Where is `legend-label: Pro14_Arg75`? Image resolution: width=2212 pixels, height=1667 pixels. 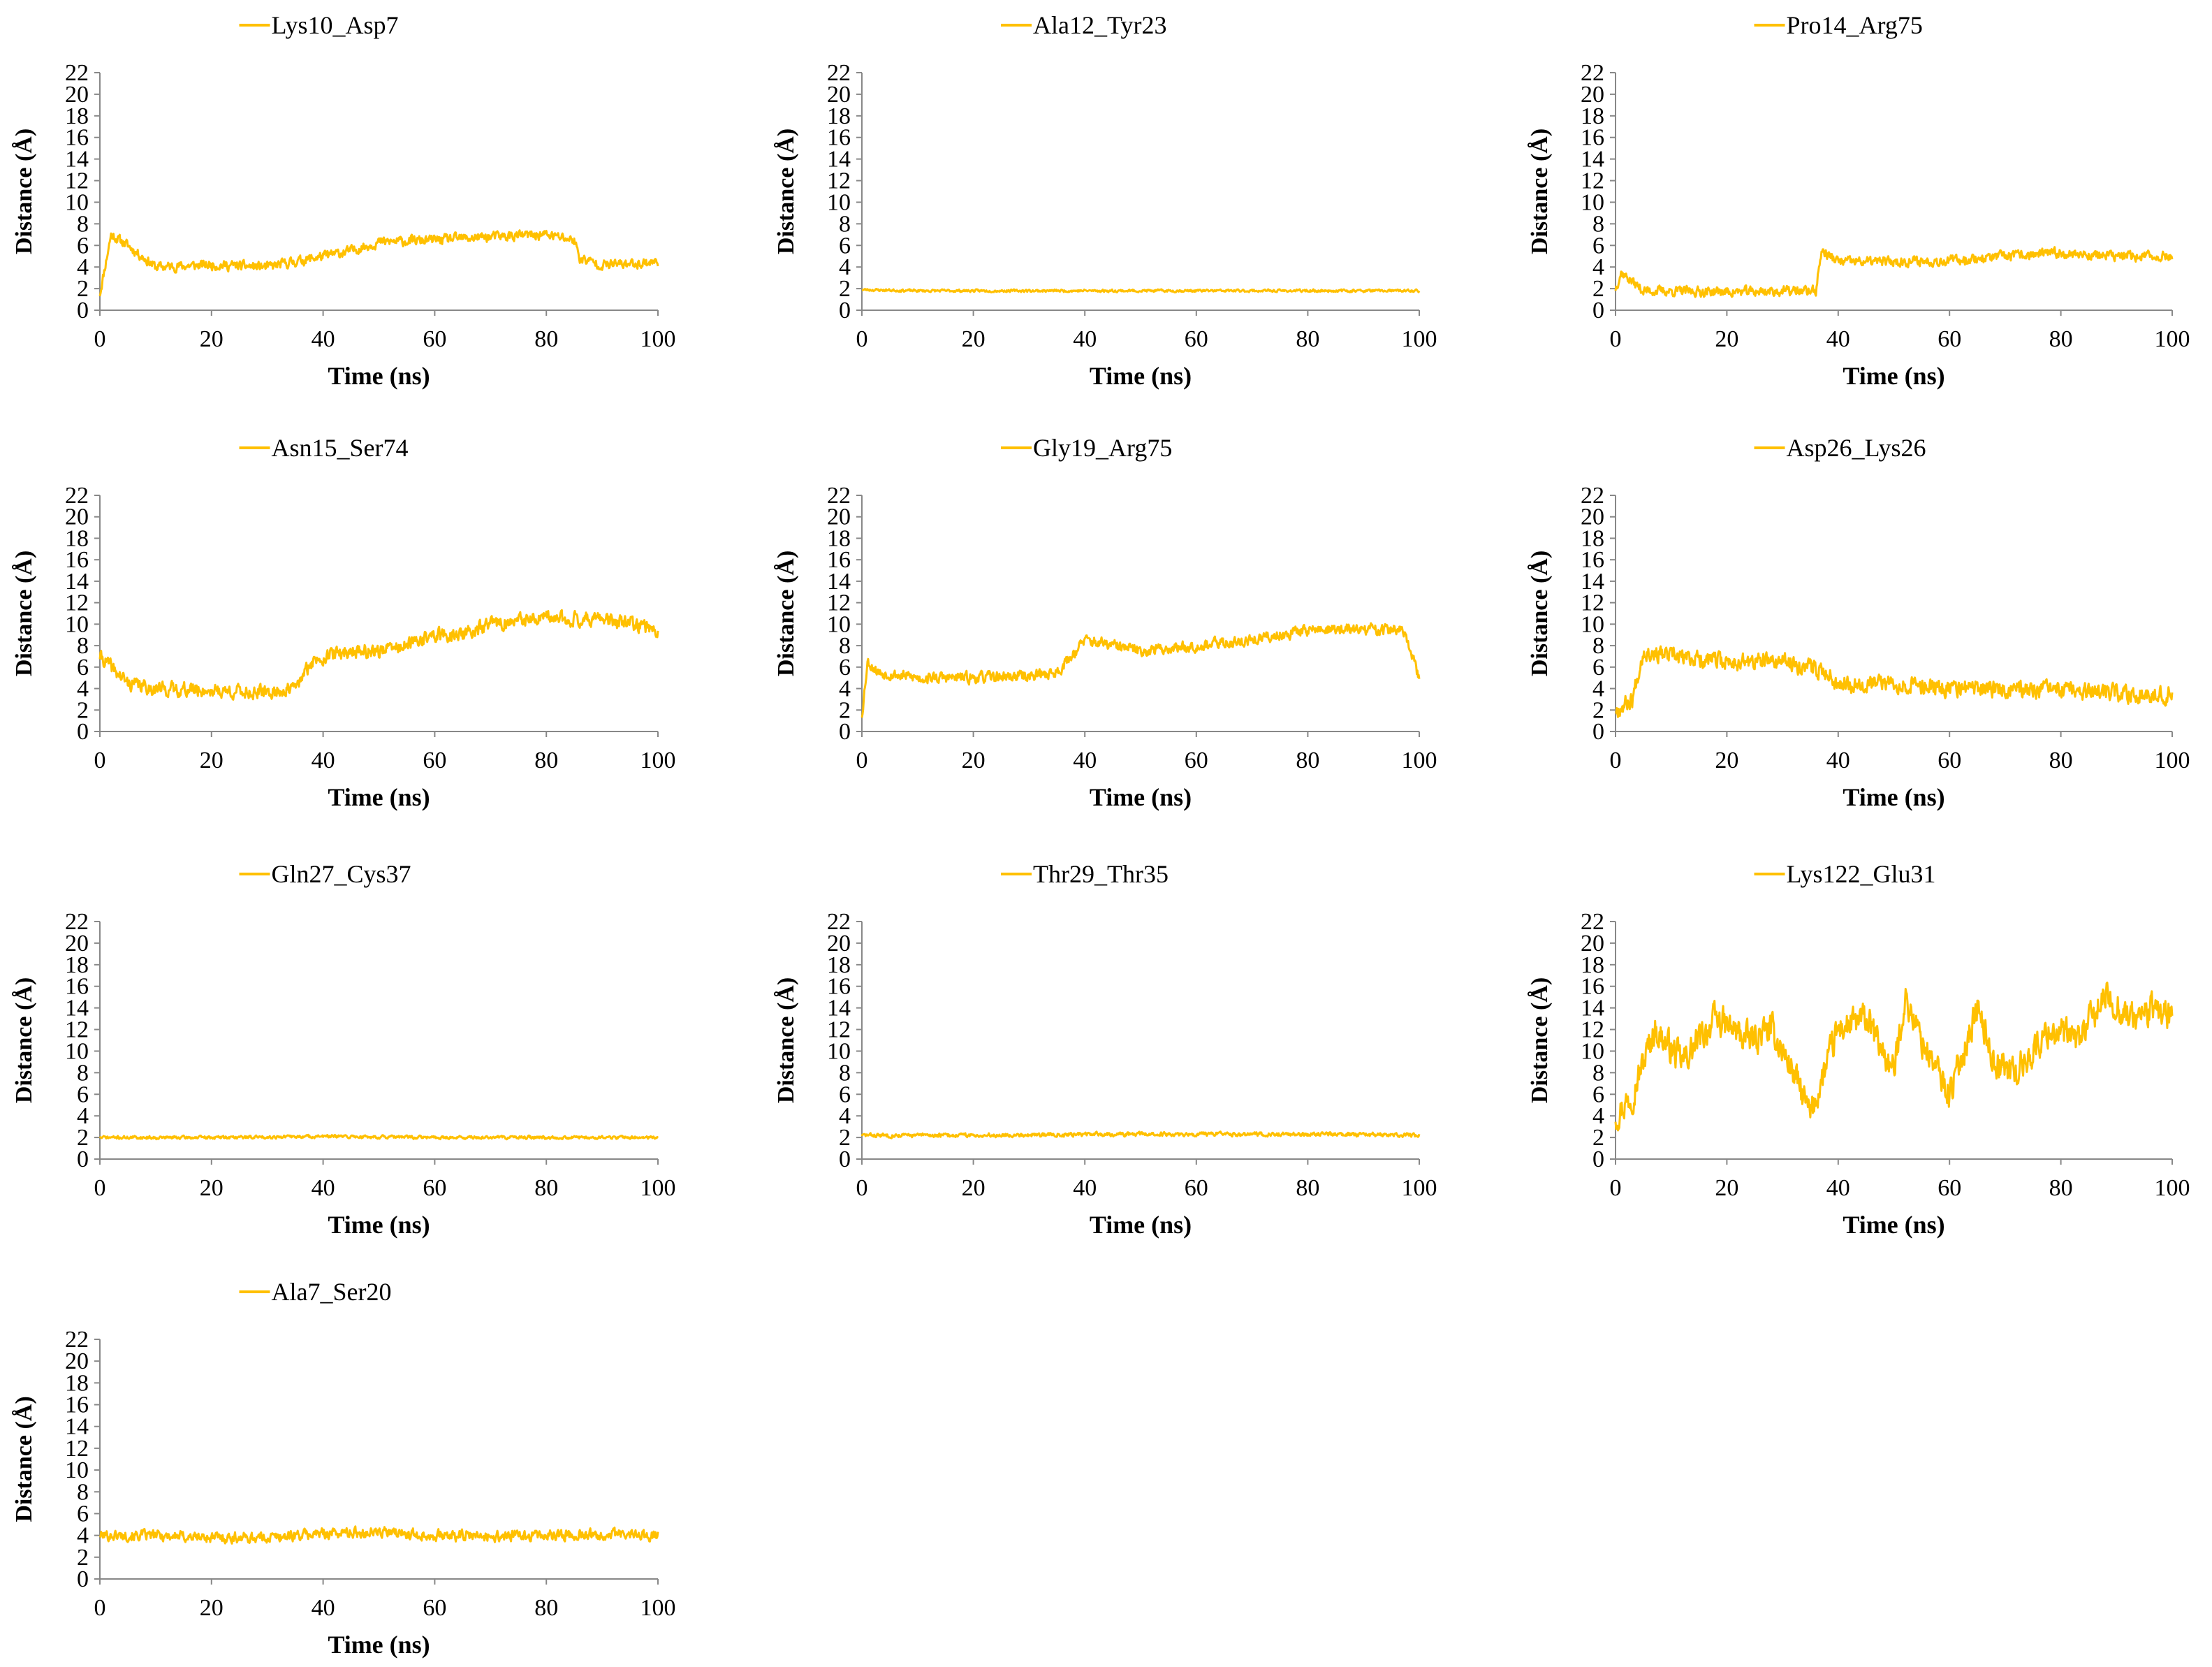
legend-label: Pro14_Arg75 is located at coordinates (1855, 25).